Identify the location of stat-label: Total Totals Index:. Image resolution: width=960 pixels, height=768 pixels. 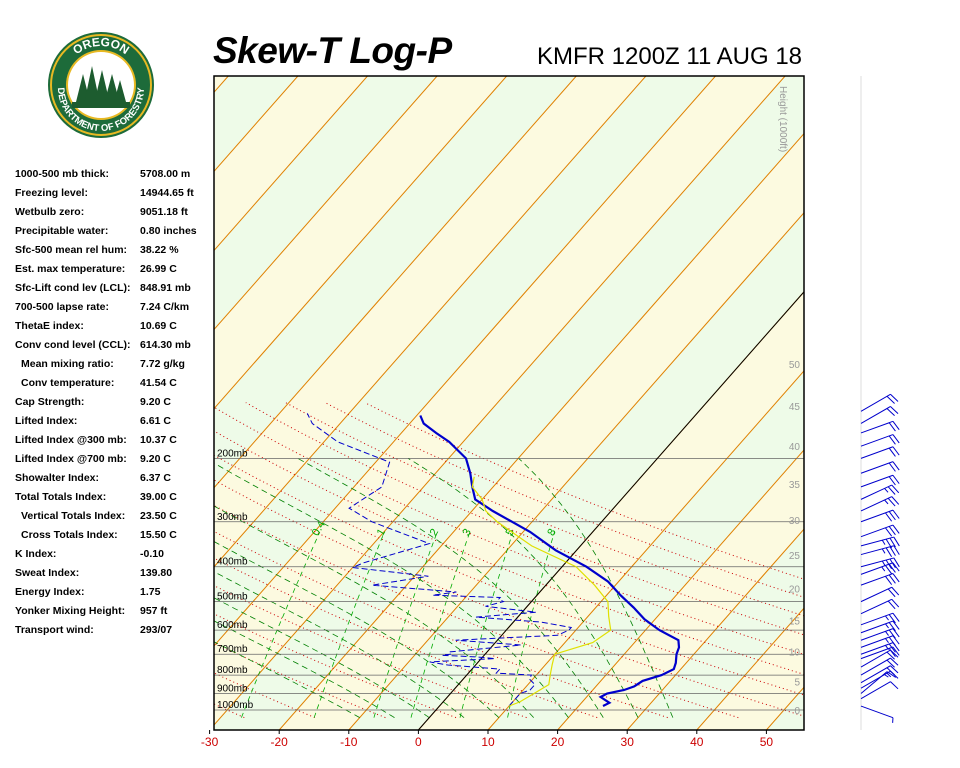
(61, 497).